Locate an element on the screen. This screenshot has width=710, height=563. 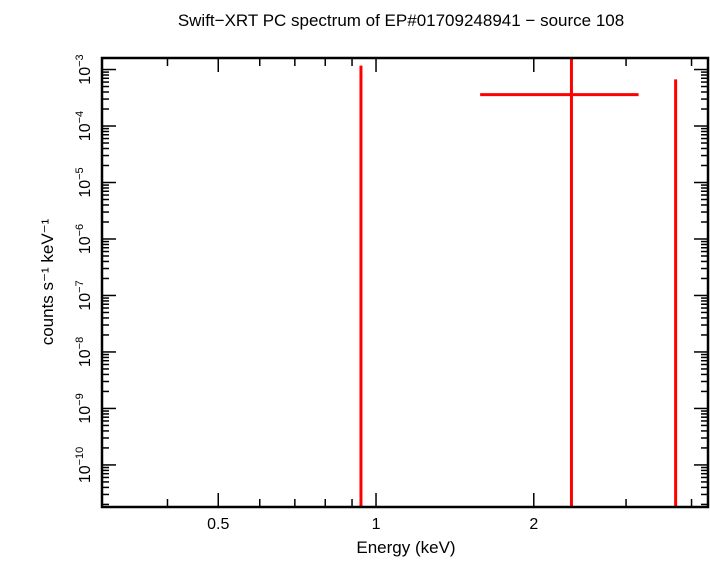
y-axis-label: counts s⁻¹ keV⁻¹ is located at coordinates (47, 281).